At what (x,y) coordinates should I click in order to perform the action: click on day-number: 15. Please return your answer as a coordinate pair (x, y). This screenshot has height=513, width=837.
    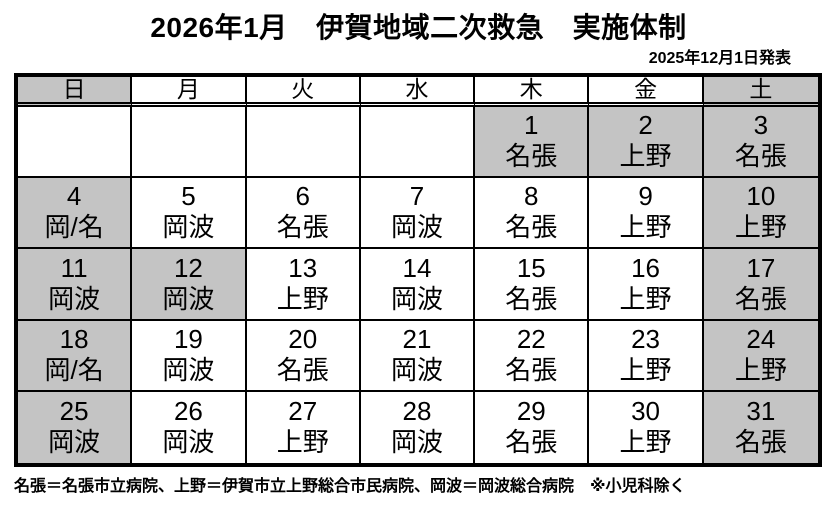
    Looking at the image, I should click on (531, 267).